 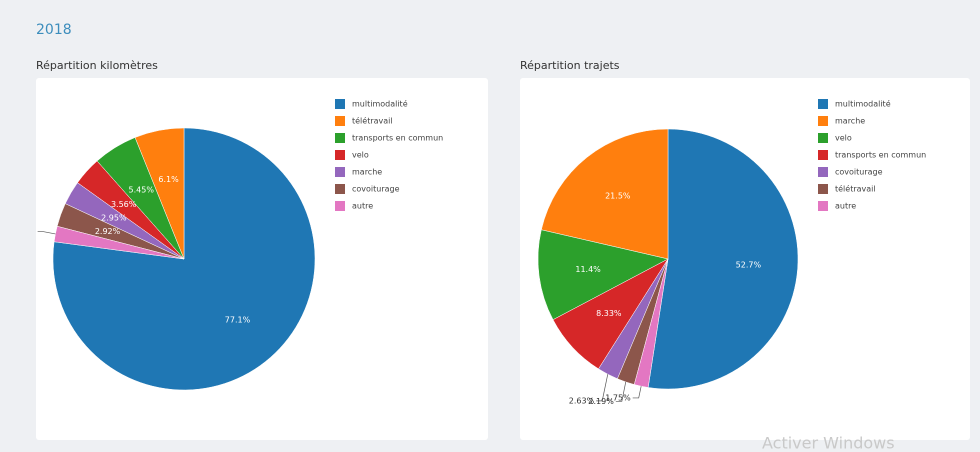 I want to click on slice-label: 6.1%, so click(x=168, y=179).